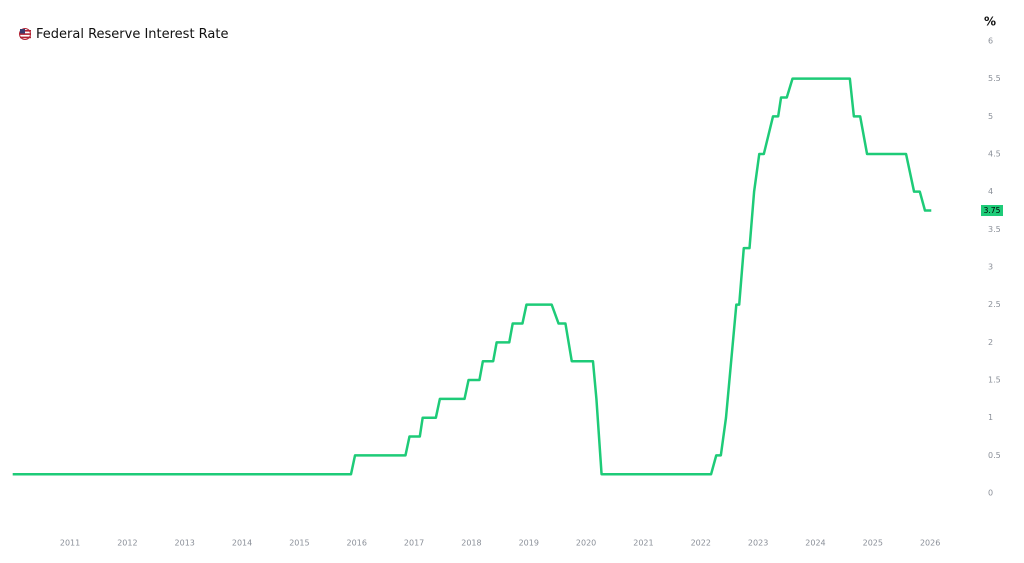 Image resolution: width=1024 pixels, height=563 pixels. I want to click on y-tick-label: 6, so click(990, 41).